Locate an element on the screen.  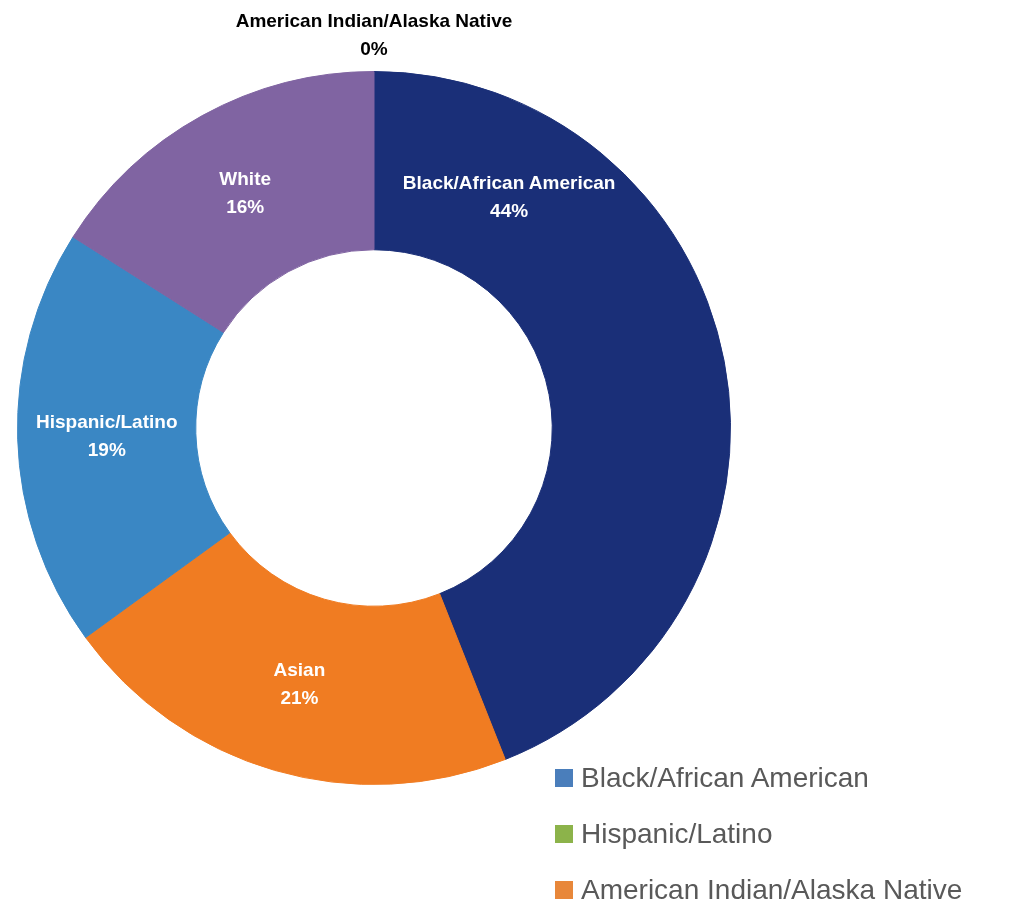
slice-label: White is located at coordinates (245, 178).